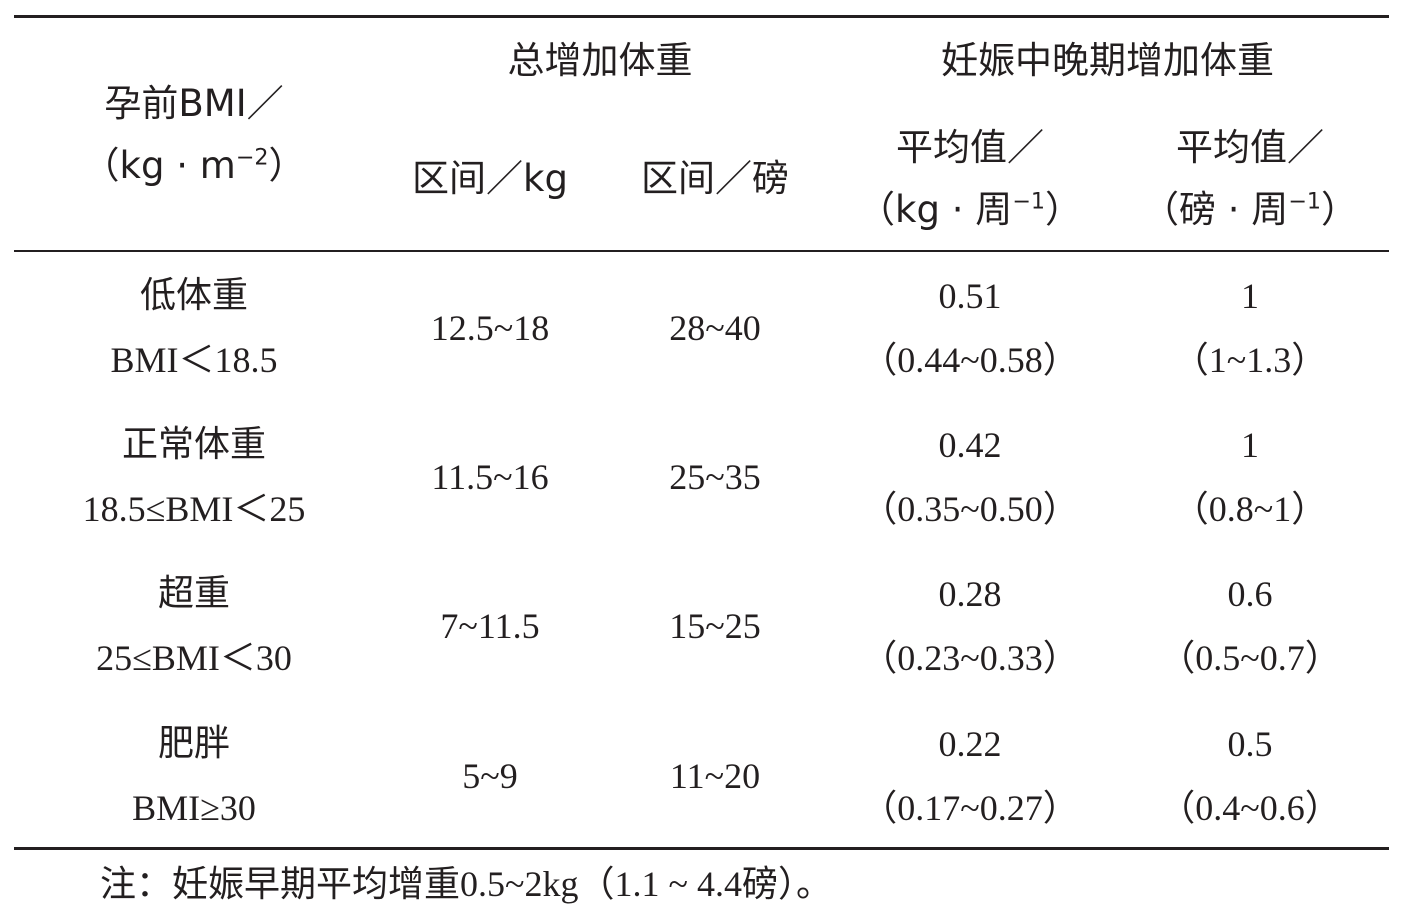 This screenshot has height=918, width=1408. Describe the element at coordinates (970, 209) in the screenshot. I see `header-mean-kg-line2: （kg · 周−1）` at that location.